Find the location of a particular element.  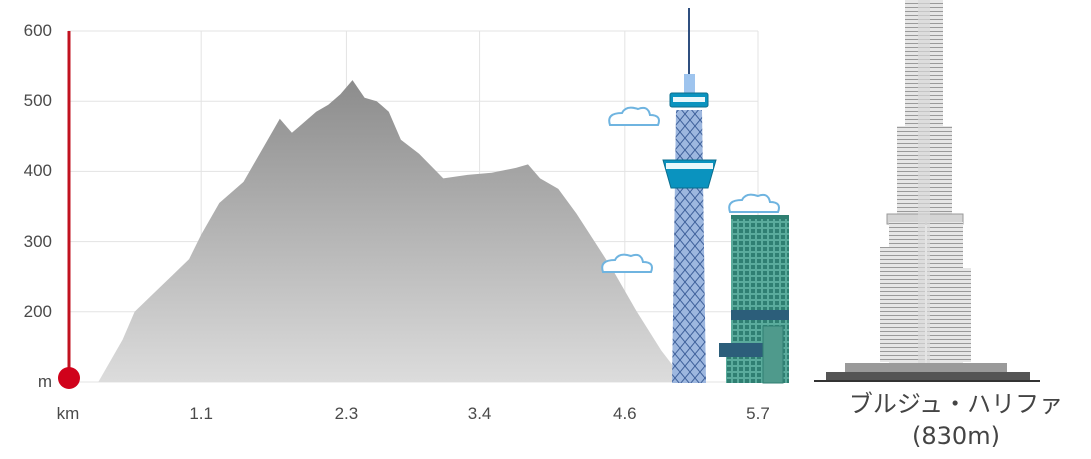

x-tick-label: 3.4 is located at coordinates (479, 413).